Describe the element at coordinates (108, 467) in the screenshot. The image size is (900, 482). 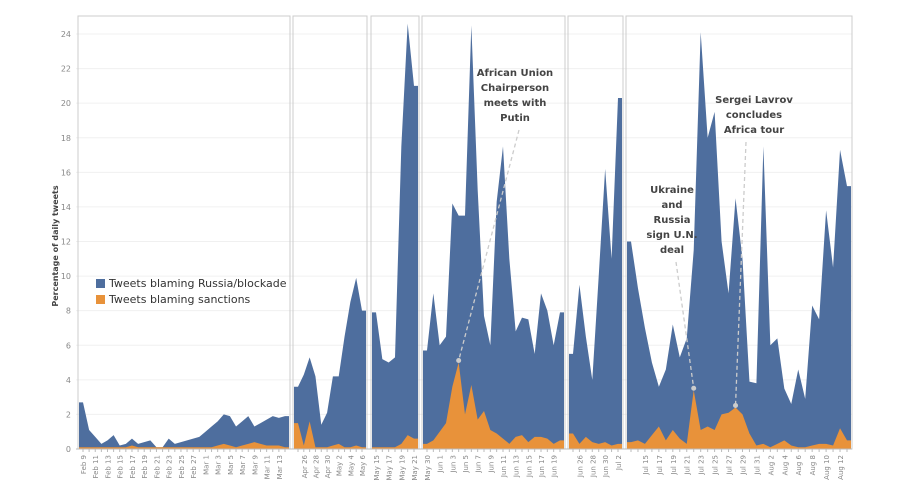
I see `x-tick-label: Feb 13` at that location.